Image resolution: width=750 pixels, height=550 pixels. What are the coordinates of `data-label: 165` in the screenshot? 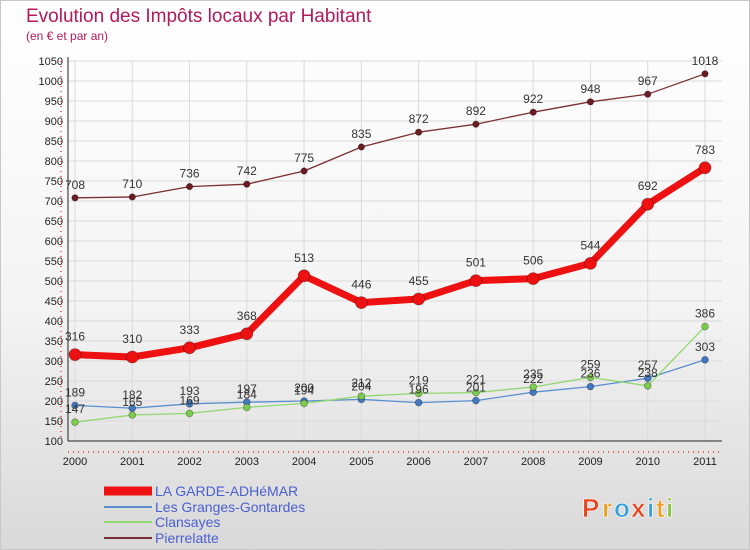 It's located at (132, 402).